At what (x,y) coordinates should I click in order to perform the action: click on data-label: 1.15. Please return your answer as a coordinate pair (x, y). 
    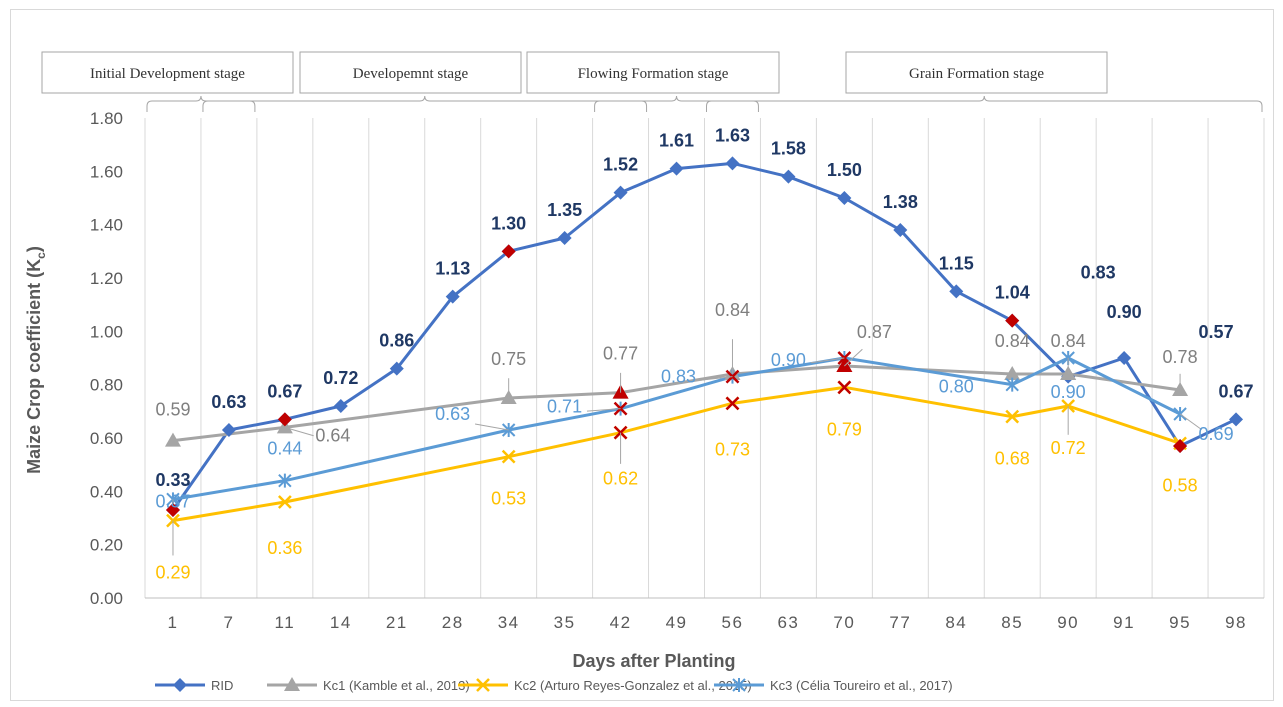
    Looking at the image, I should click on (956, 263).